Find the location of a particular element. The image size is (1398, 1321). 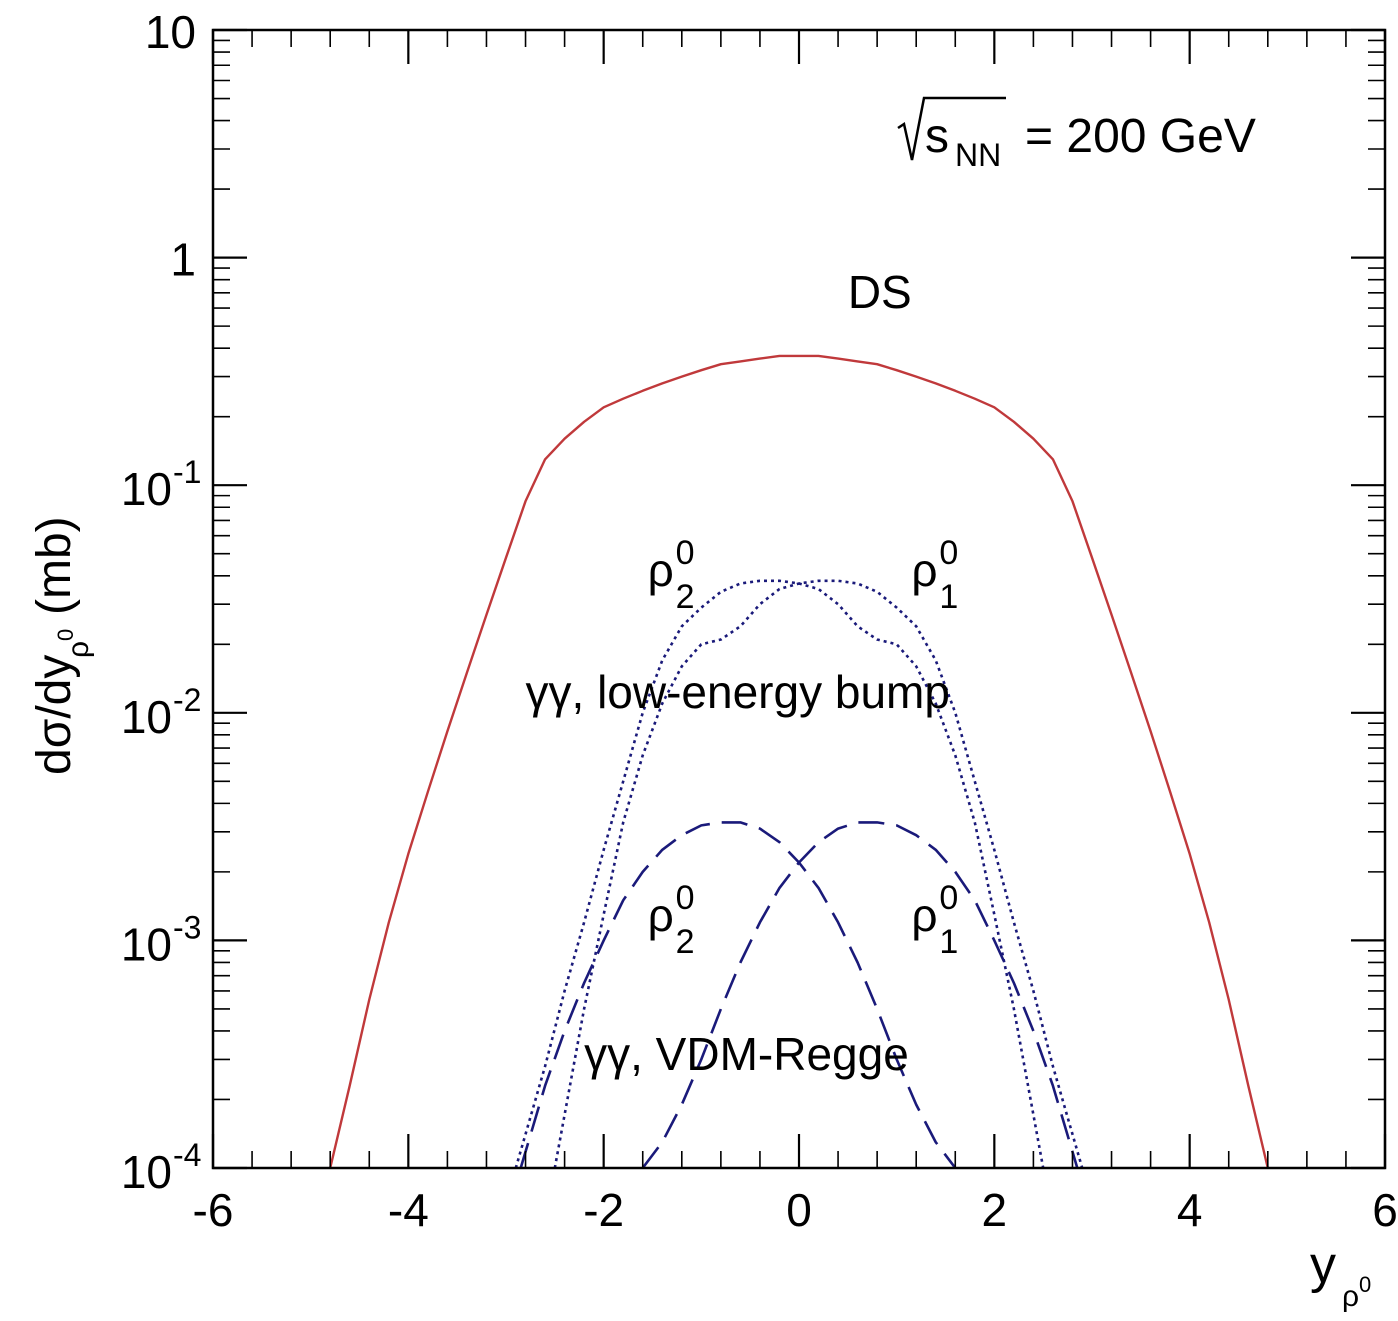

x-tick-label: 0 is located at coordinates (799, 1210).